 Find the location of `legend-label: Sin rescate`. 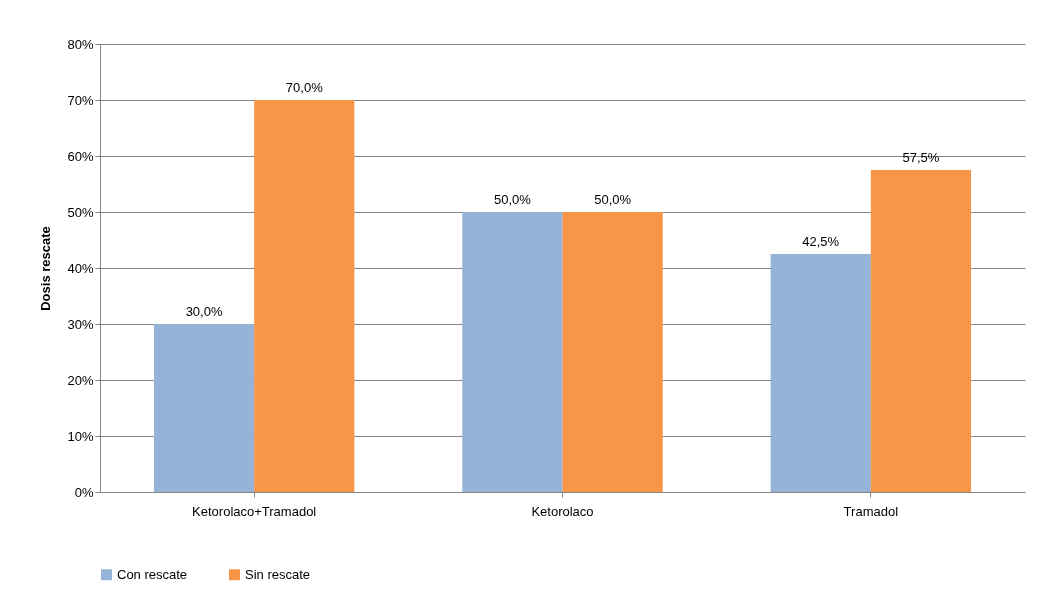

legend-label: Sin rescate is located at coordinates (278, 574).